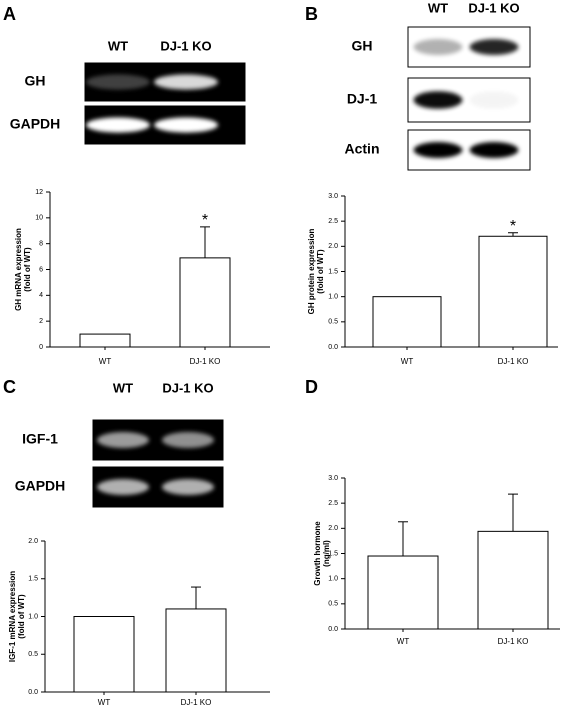 The height and width of the screenshot is (707, 567). What do you see at coordinates (39, 192) in the screenshot?
I see `y-tick-label: 12` at bounding box center [39, 192].